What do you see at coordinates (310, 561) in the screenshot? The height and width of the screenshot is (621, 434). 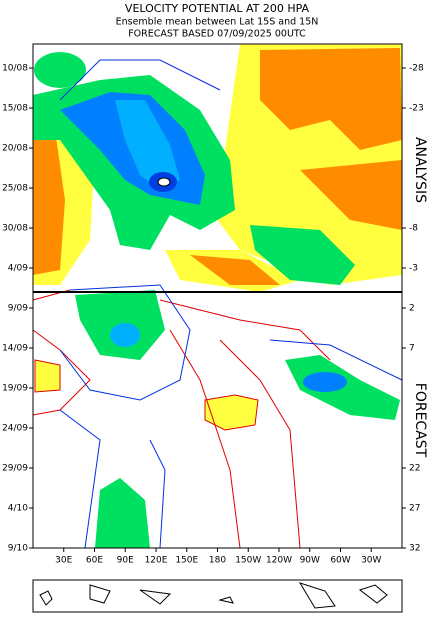 I see `x-tick-label: 90W` at bounding box center [310, 561].